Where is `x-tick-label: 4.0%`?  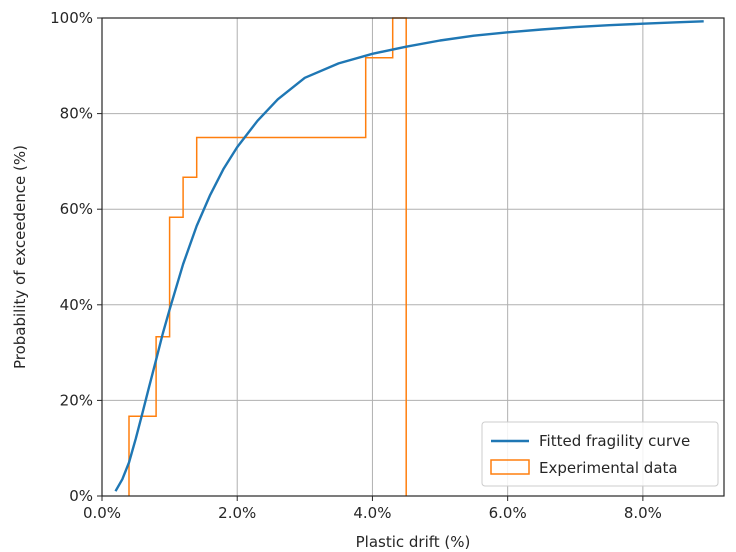
x-tick-label: 4.0% is located at coordinates (372, 513).